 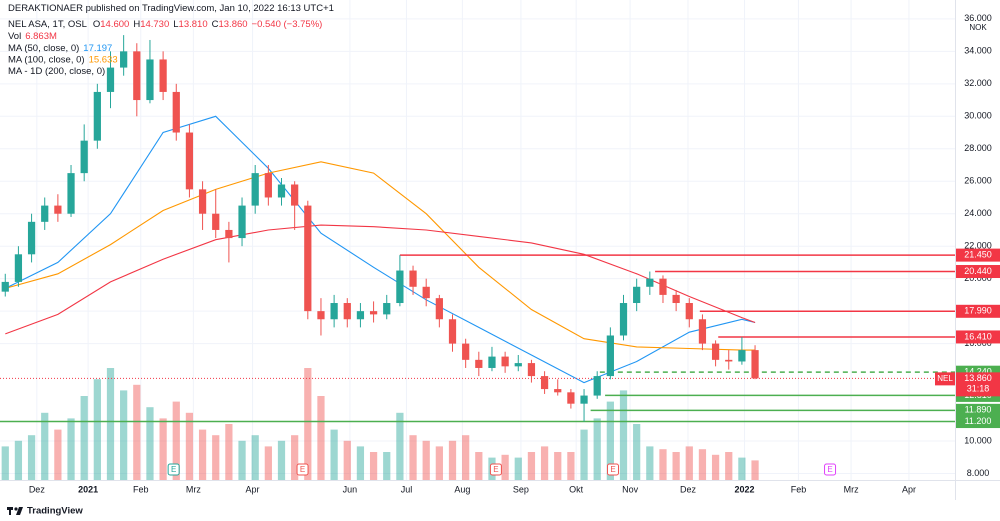 I want to click on x-tick-label: Sep, so click(x=521, y=489).